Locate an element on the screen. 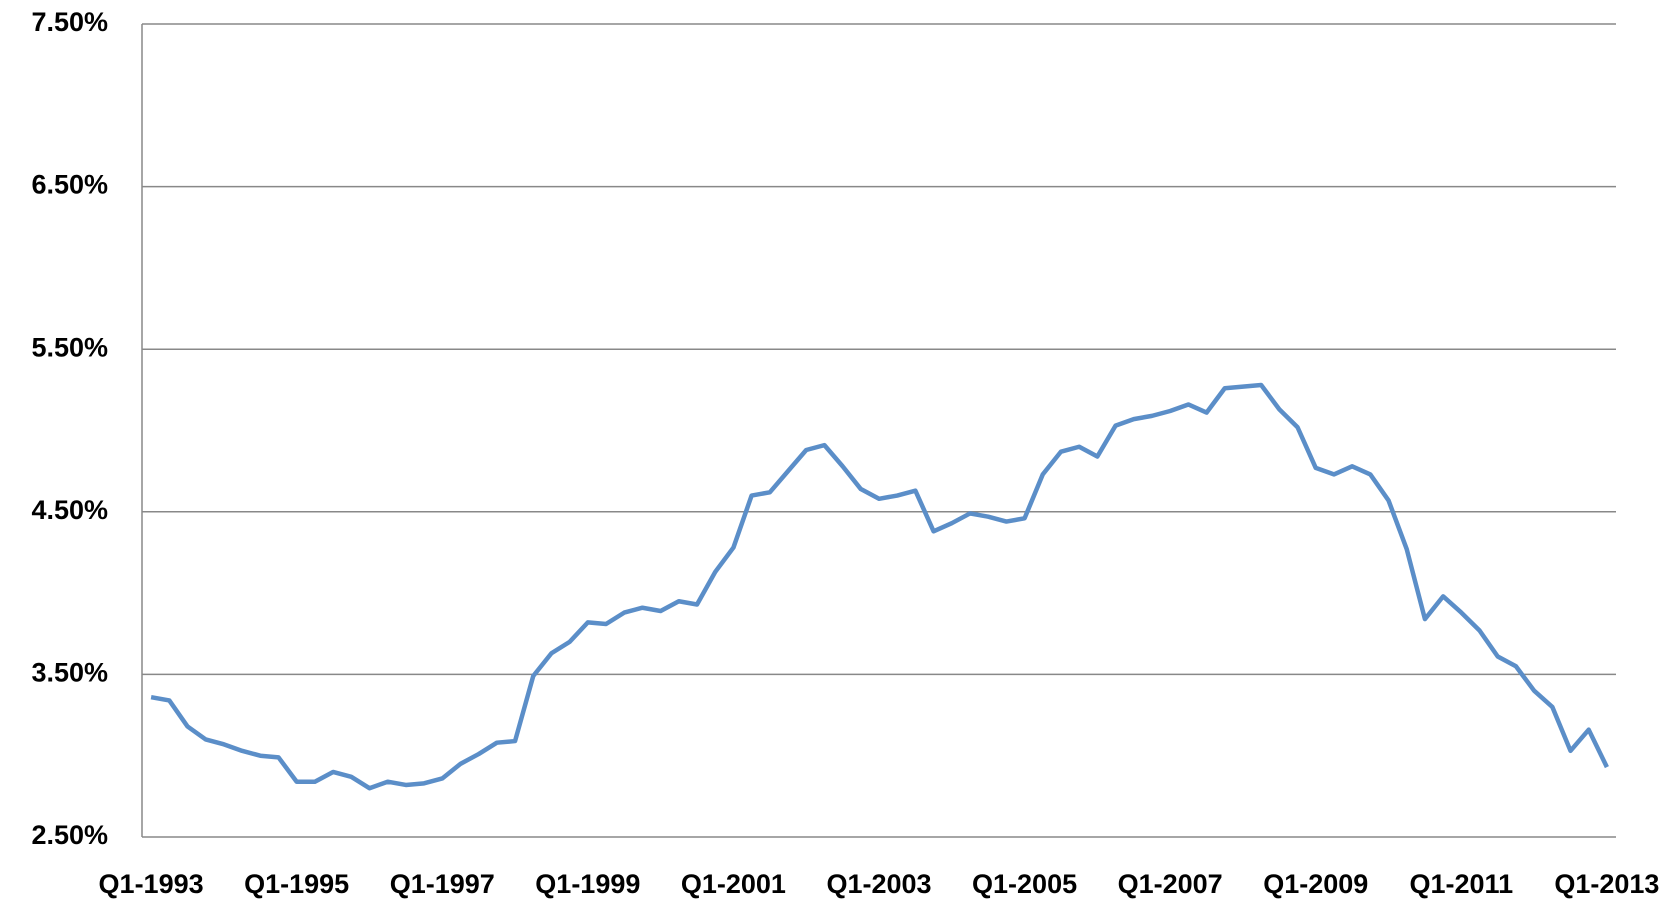 This screenshot has height=903, width=1678. x-tick-label: Q1-1997 is located at coordinates (442, 884).